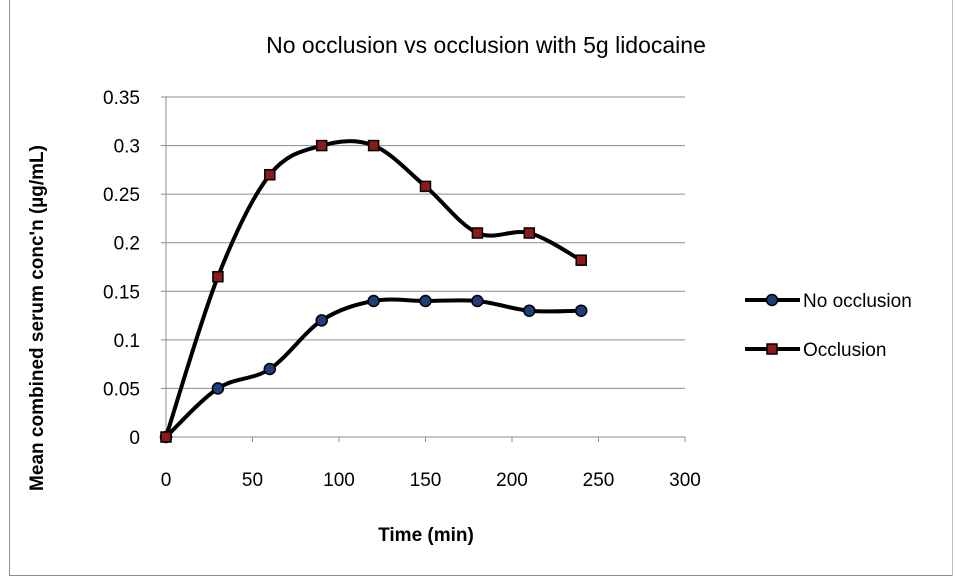  Describe the element at coordinates (857, 301) in the screenshot. I see `legend-label: No occlusion` at that location.